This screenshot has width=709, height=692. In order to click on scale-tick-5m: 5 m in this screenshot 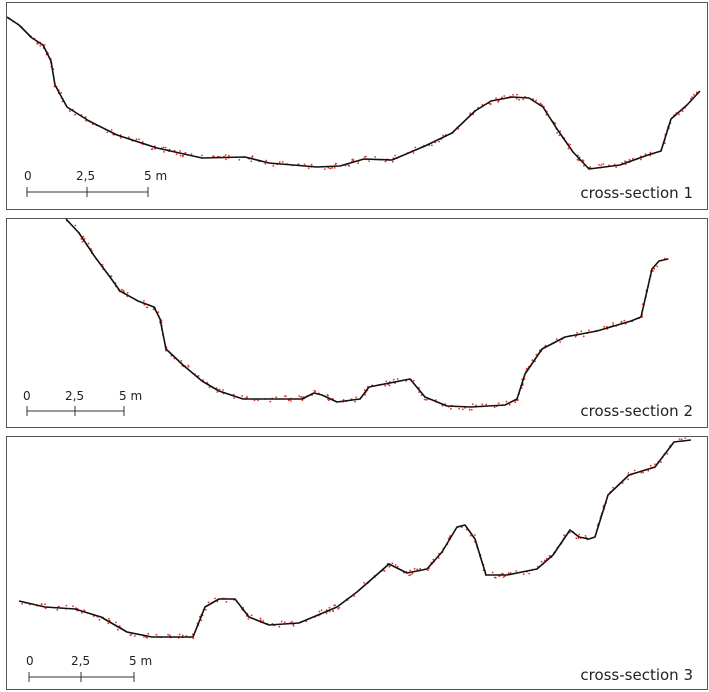, I will do `click(140, 661)`.